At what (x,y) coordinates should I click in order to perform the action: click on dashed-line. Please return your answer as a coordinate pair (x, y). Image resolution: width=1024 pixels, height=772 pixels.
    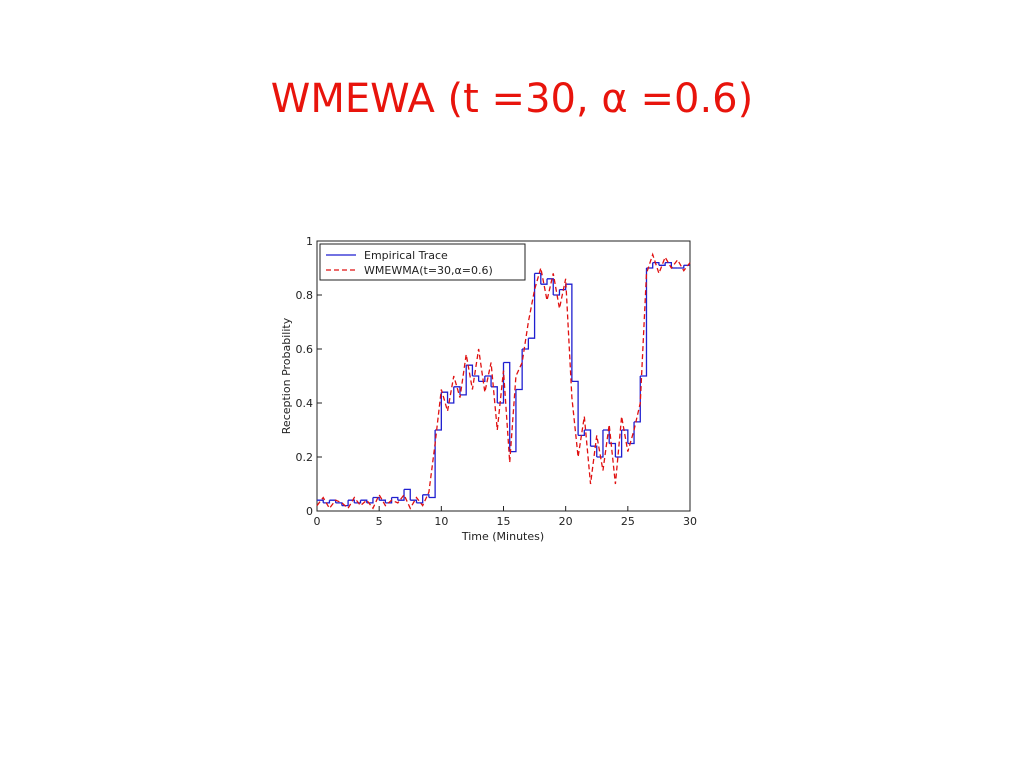
    Looking at the image, I should click on (503, 381).